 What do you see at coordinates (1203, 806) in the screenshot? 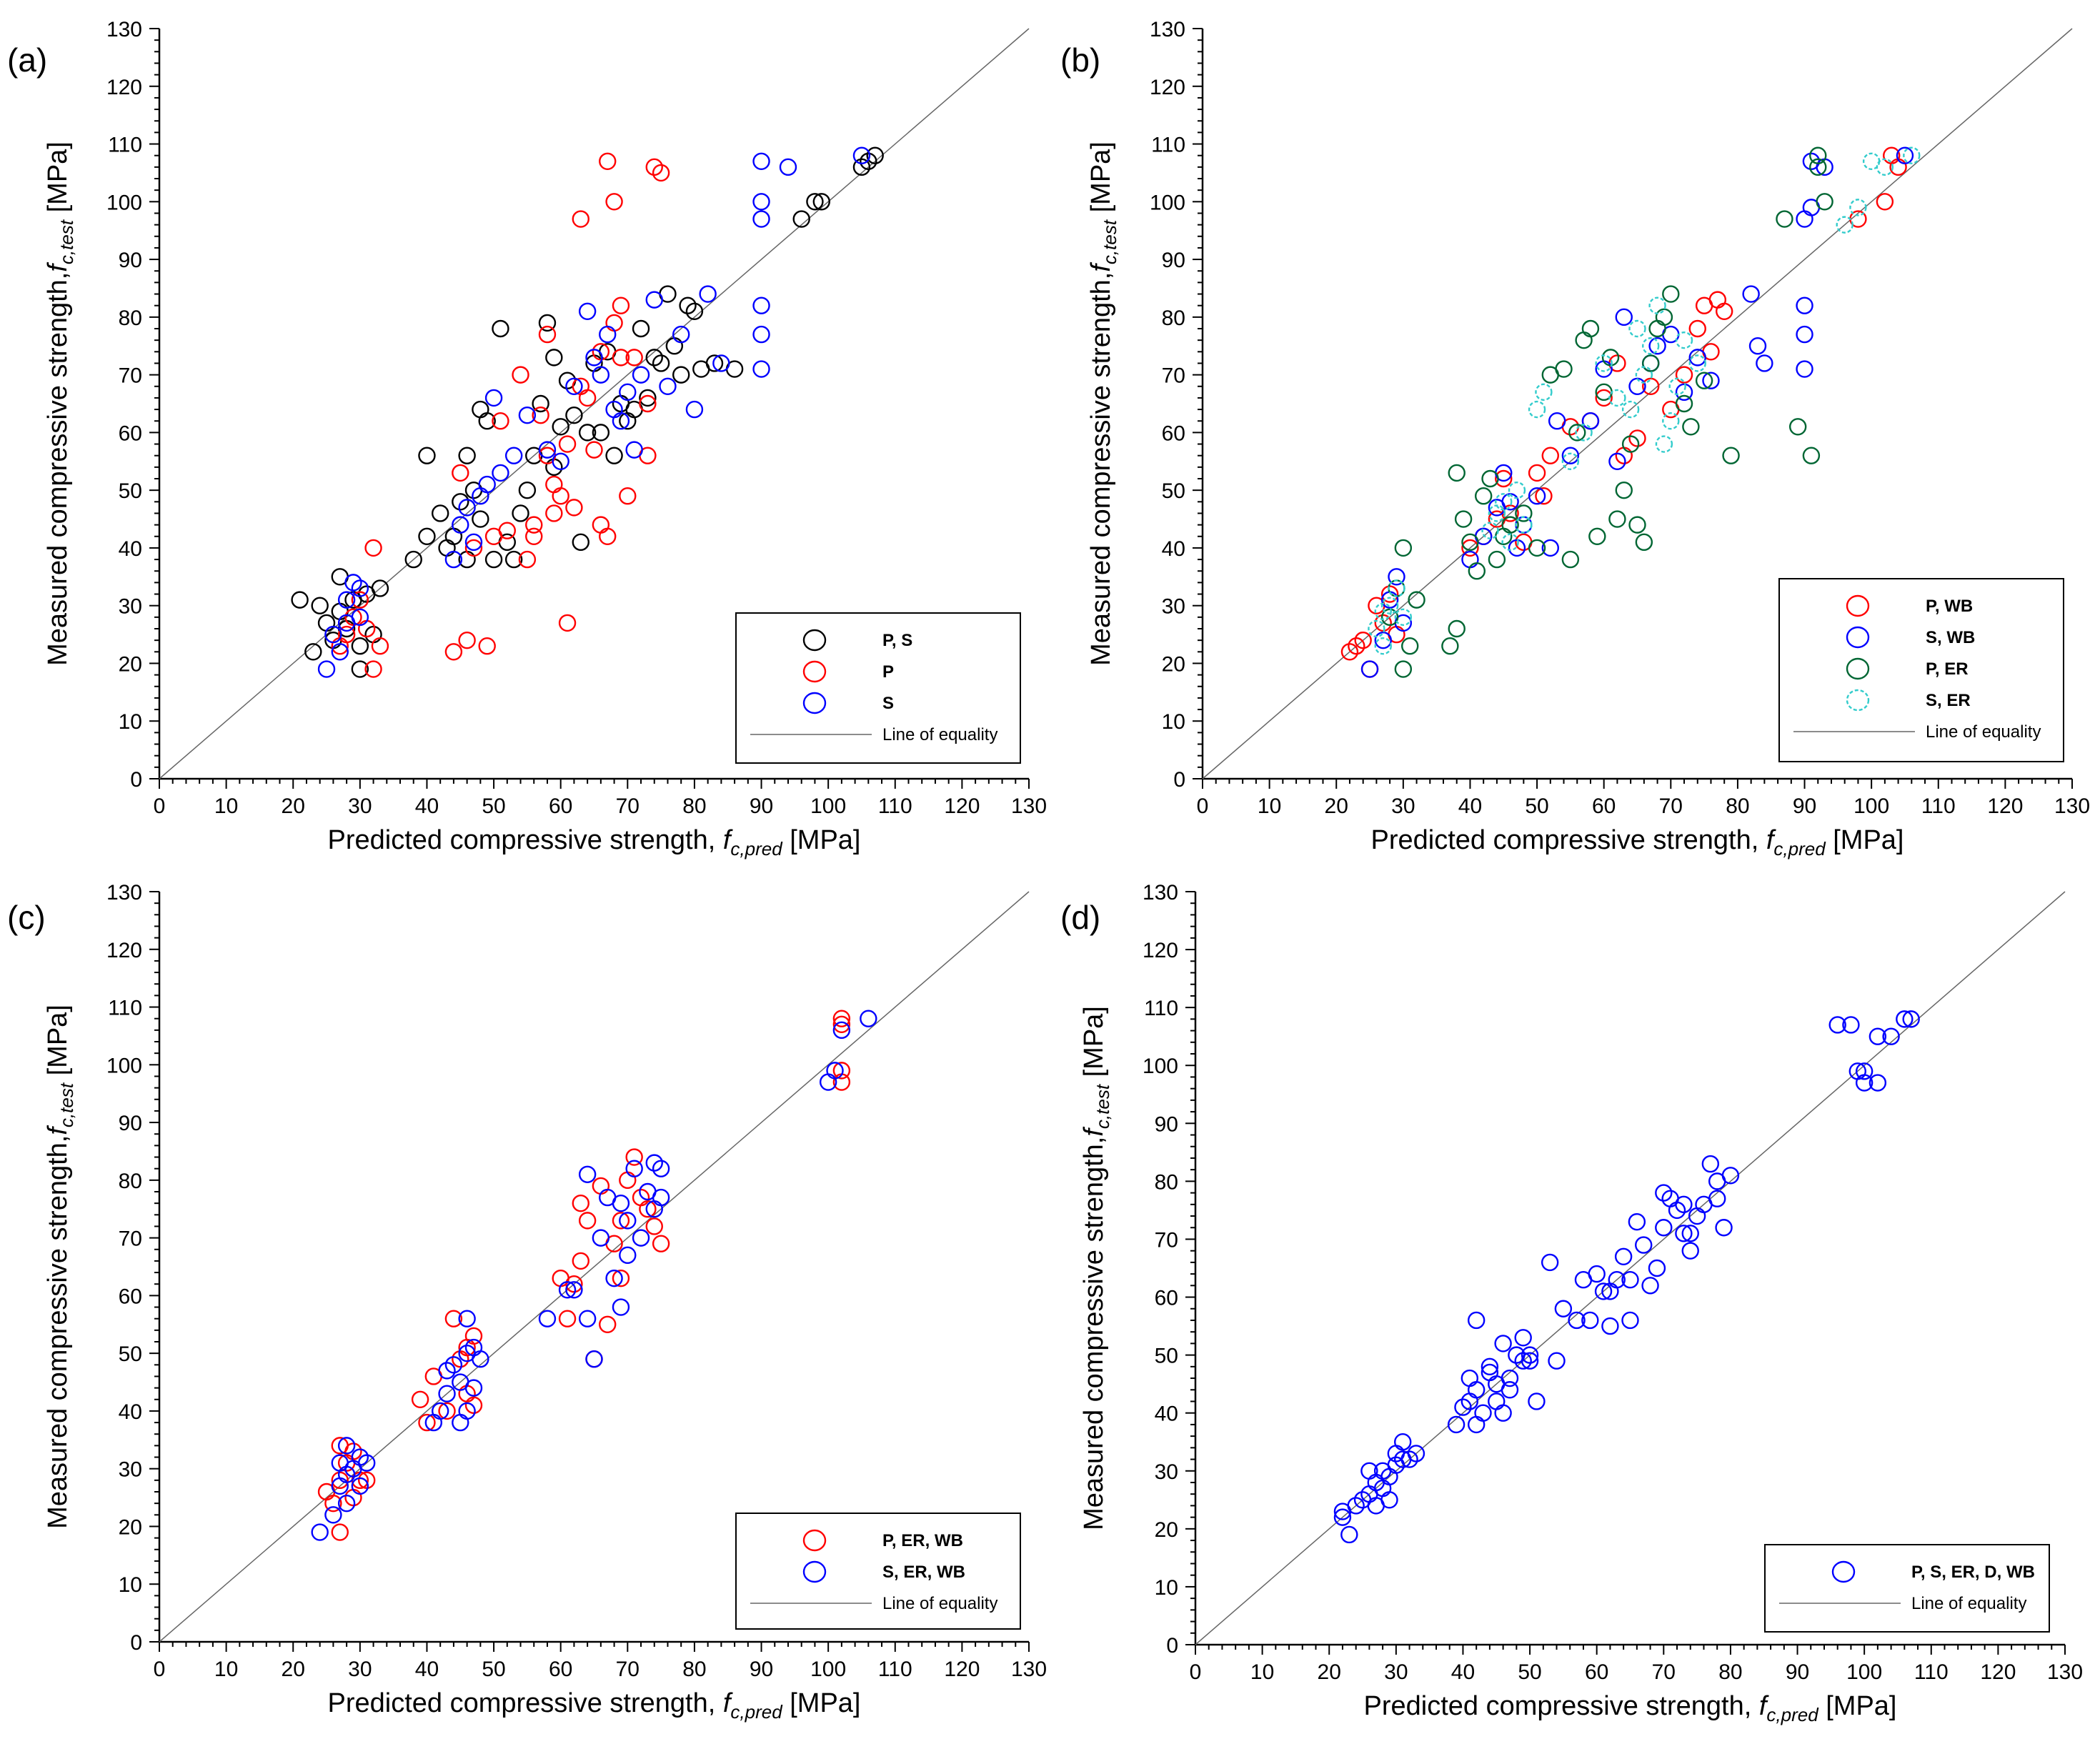
I see `x-tick-label: 0` at bounding box center [1203, 806].